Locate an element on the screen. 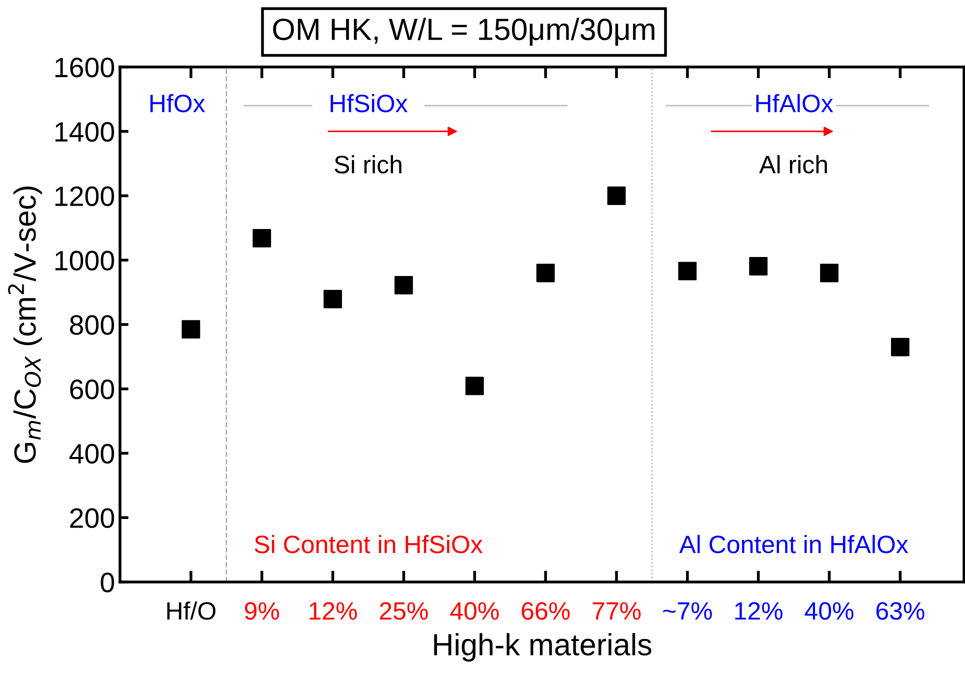  annotation: HfOx is located at coordinates (178, 103).